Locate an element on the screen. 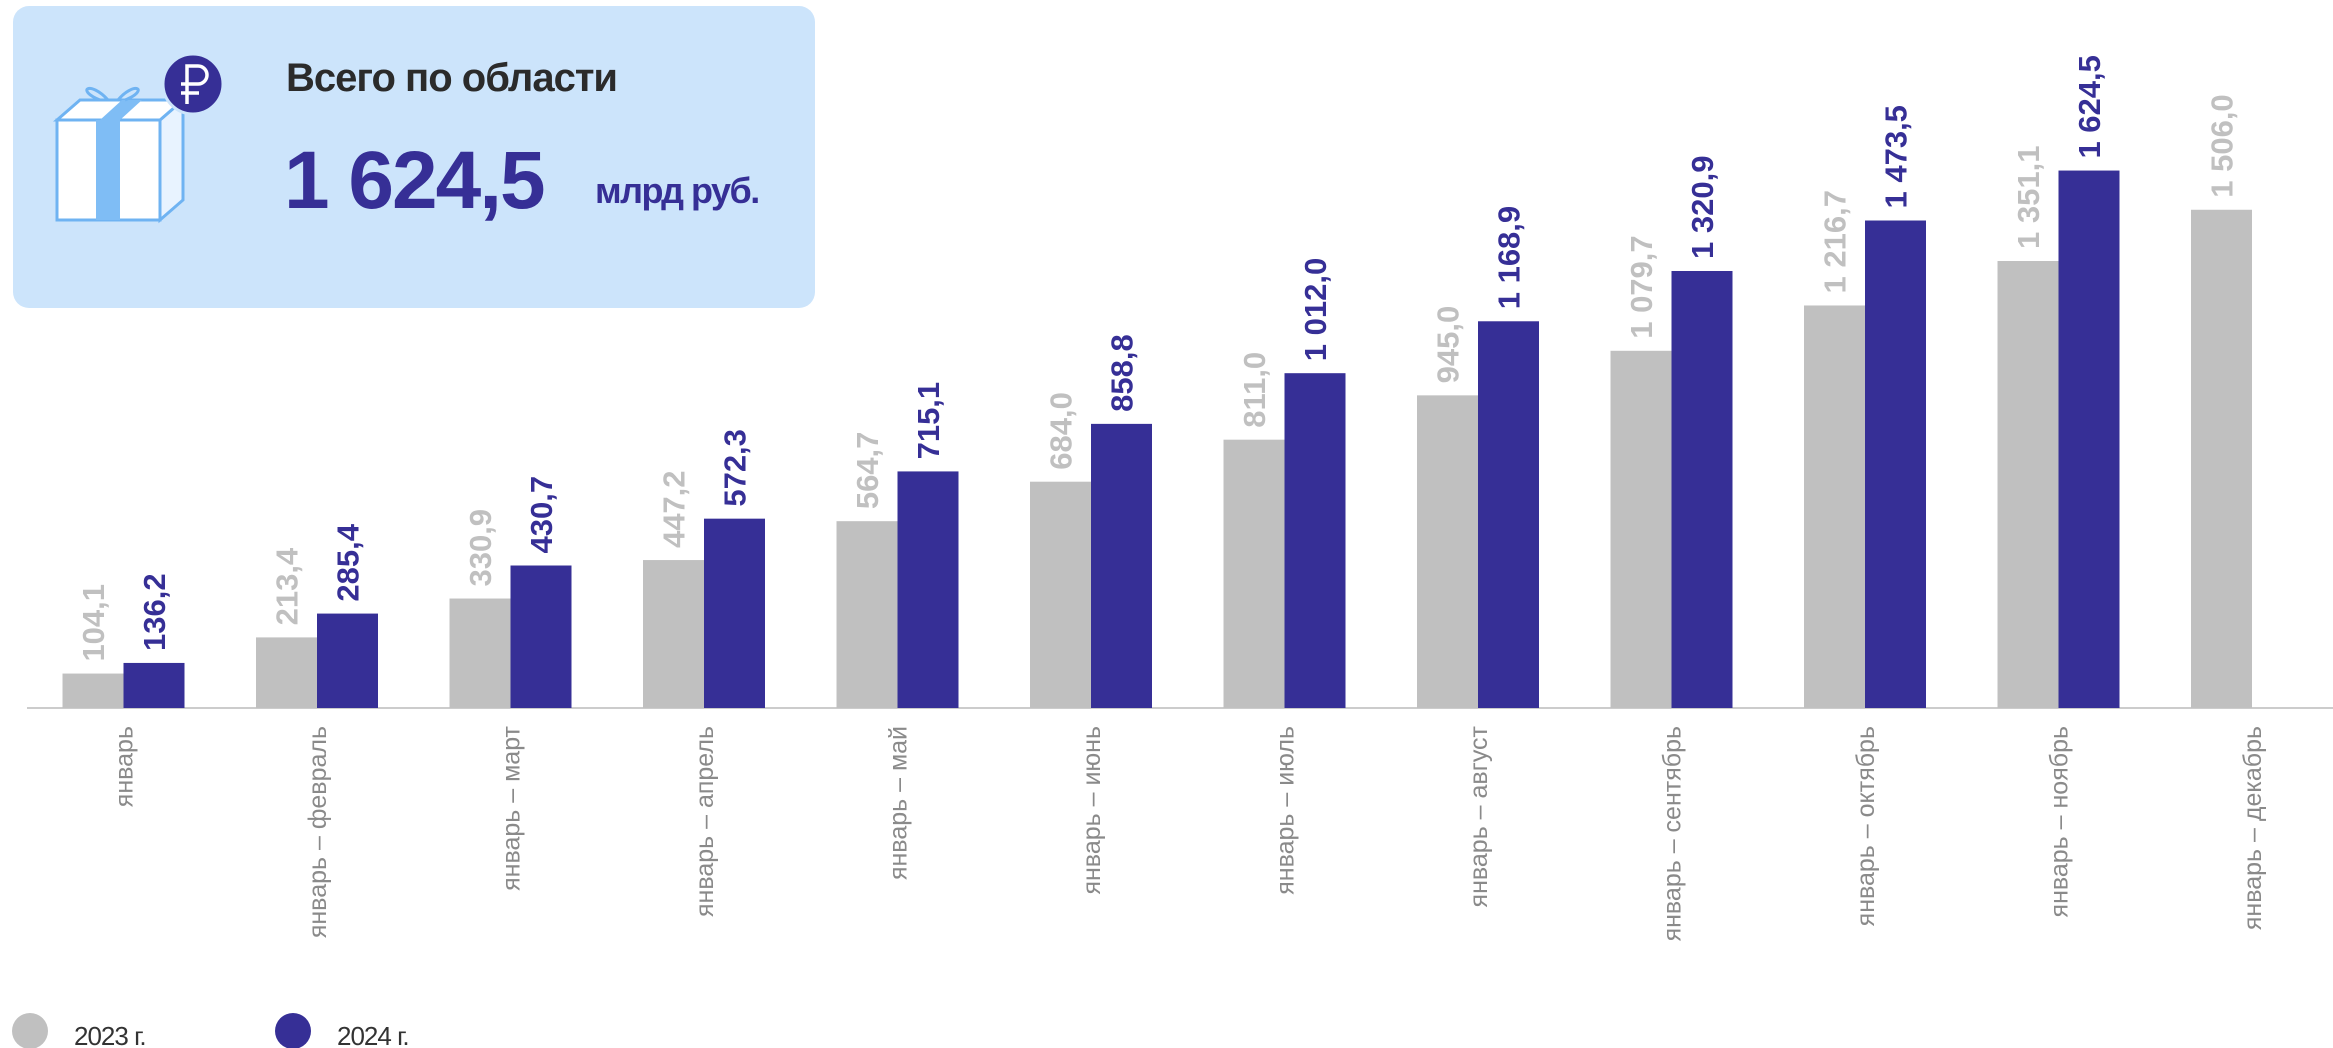 The width and height of the screenshot is (2333, 1048). value-label: 1 079,7 is located at coordinates (1641, 286).